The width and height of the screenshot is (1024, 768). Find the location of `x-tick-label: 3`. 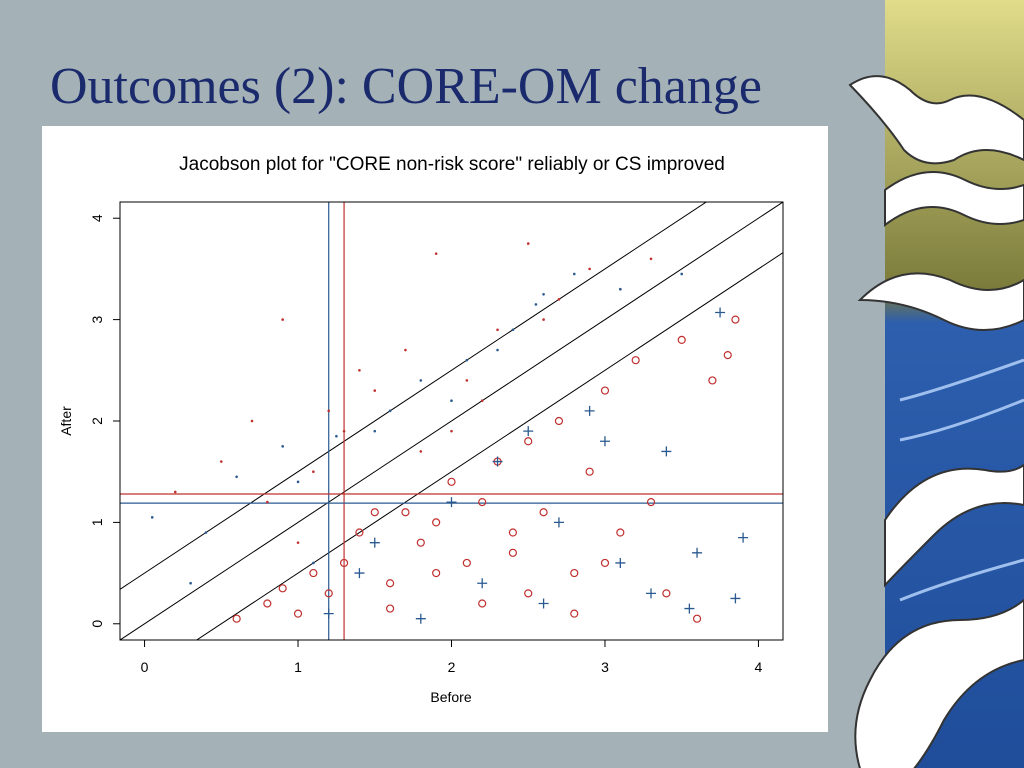

x-tick-label: 3 is located at coordinates (605, 667).